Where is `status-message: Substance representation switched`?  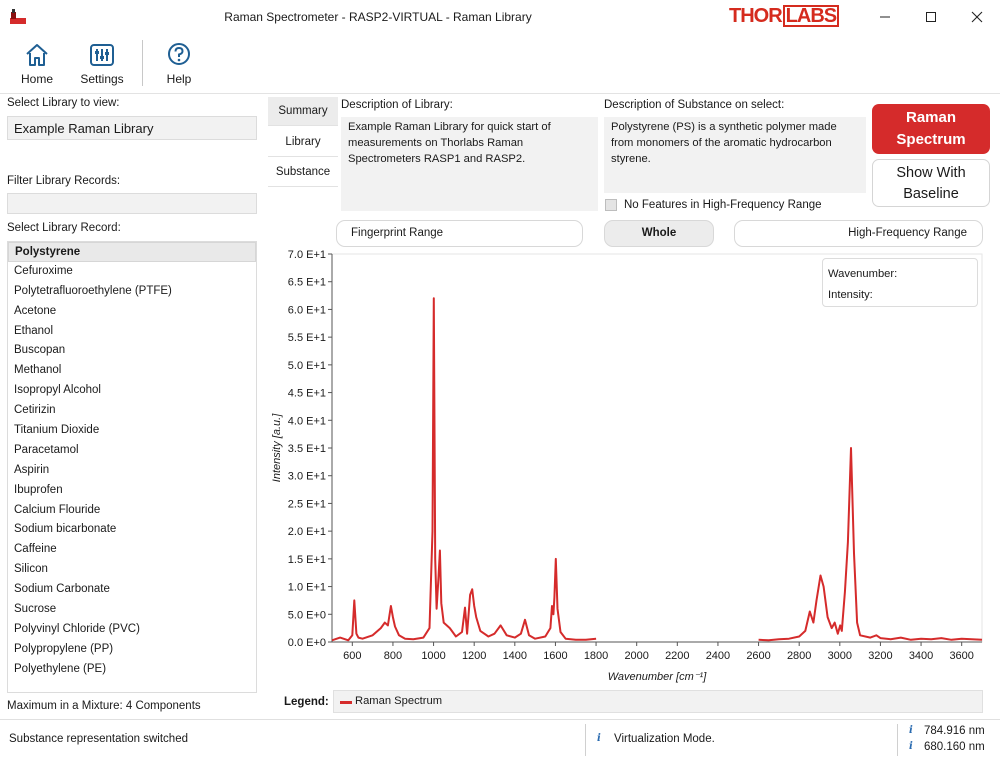 status-message: Substance representation switched is located at coordinates (98, 739).